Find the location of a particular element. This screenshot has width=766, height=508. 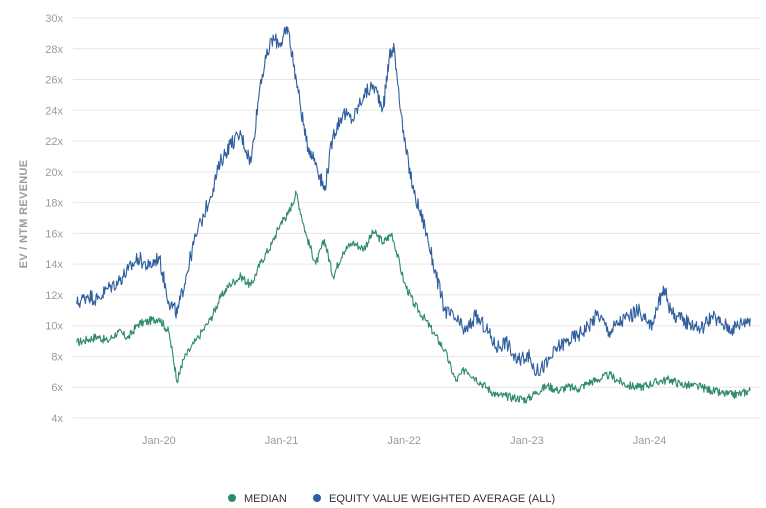

y-axis-ticks: 4x 6x 8x 10x 12x 14x 16x 18x 20x 22x 24x 26x 28x 30x is located at coordinates (54, 219).